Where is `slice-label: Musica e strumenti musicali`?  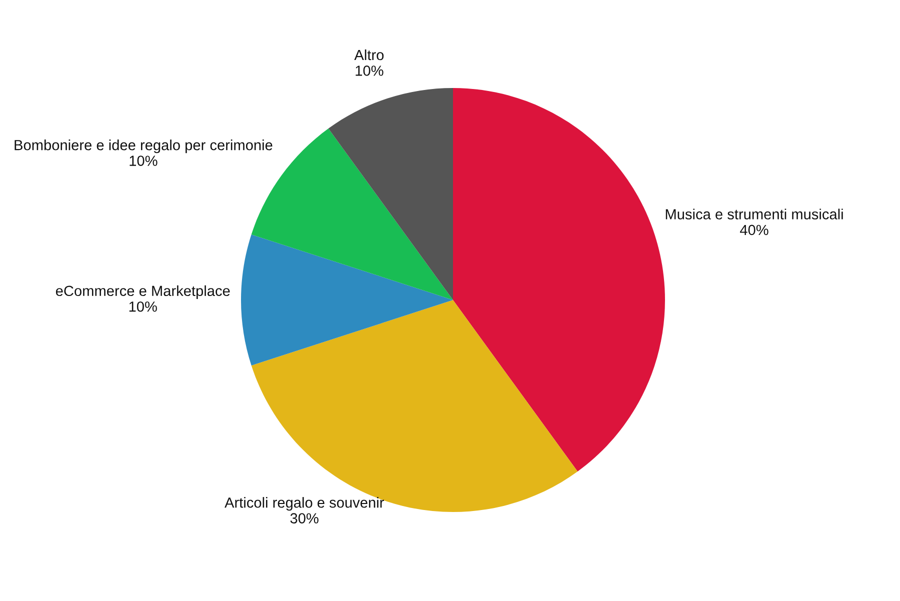
slice-label: Musica e strumenti musicali is located at coordinates (754, 214).